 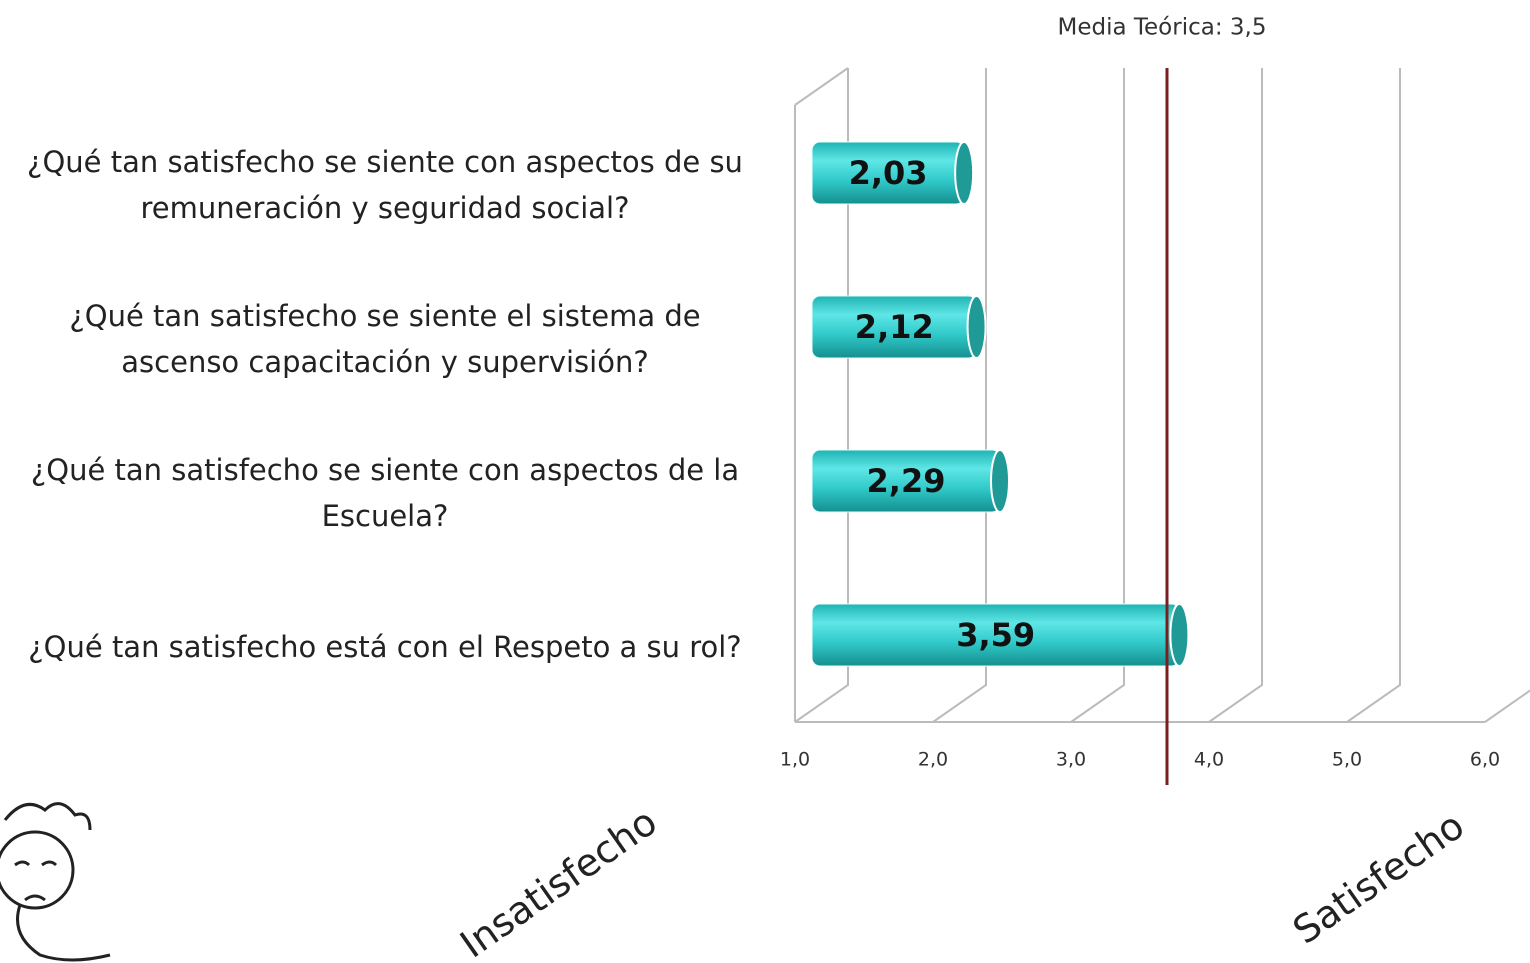 What do you see at coordinates (558, 881) in the screenshot?
I see `annotation: Insatisfecho` at bounding box center [558, 881].